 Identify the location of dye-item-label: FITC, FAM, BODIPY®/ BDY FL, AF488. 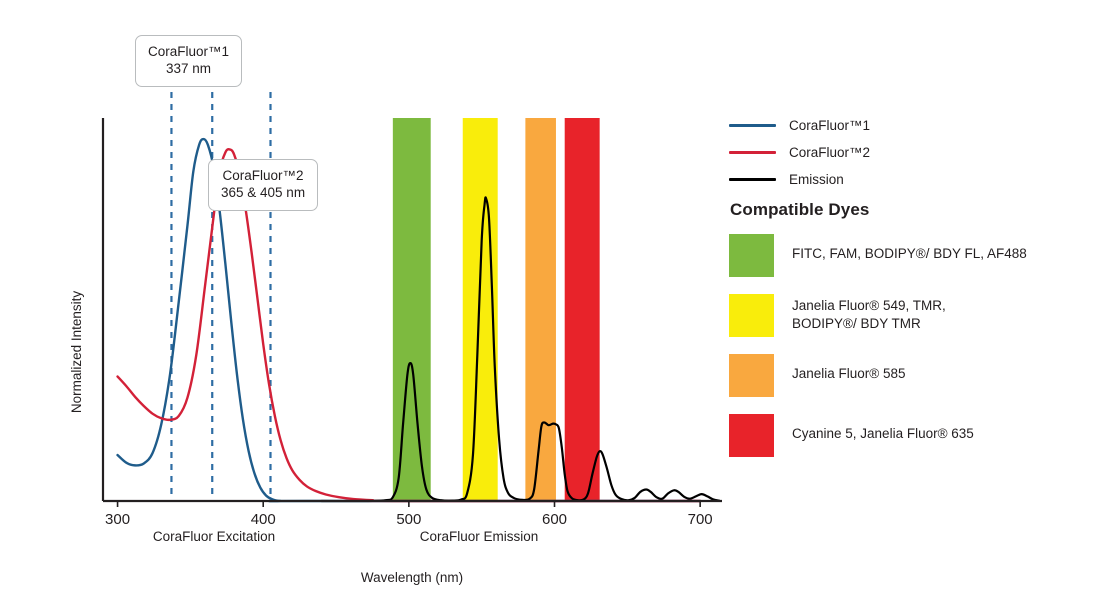
(909, 248).